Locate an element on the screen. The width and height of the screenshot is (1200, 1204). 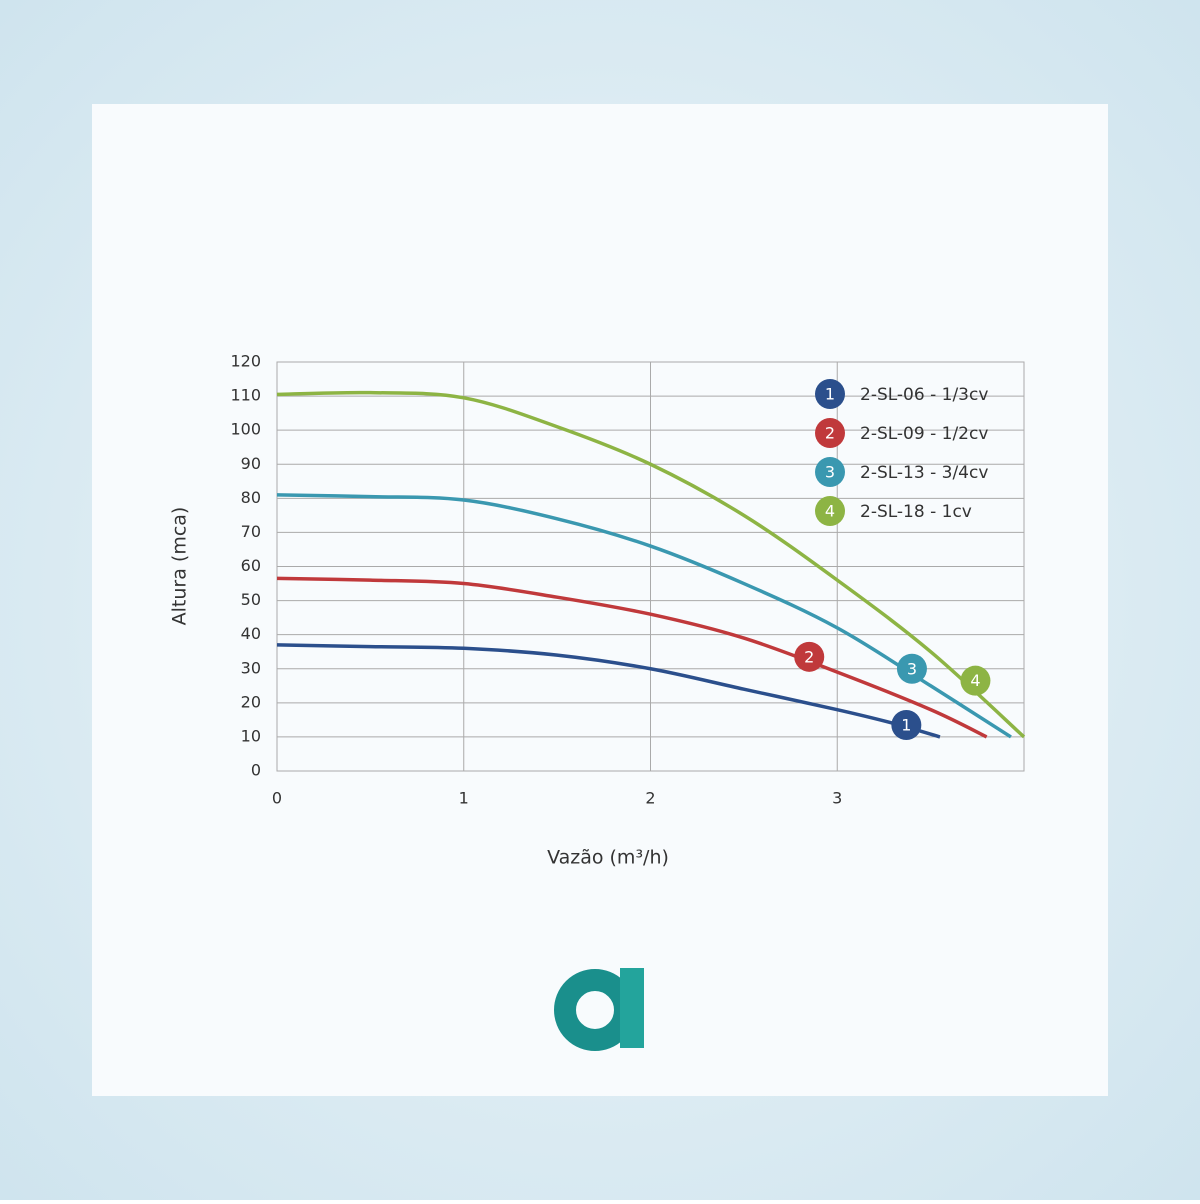
y-tick-label: 90 is located at coordinates (251, 463).